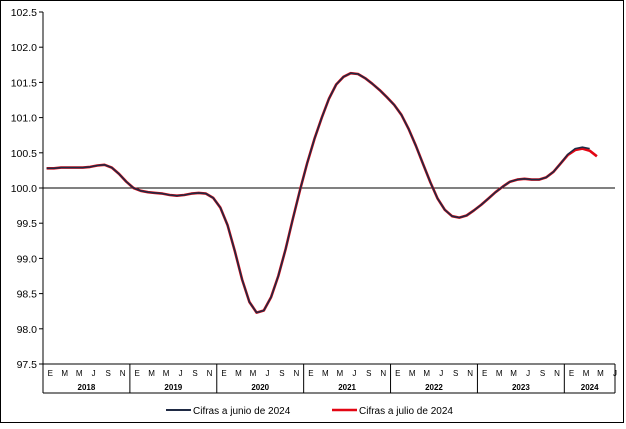 Image resolution: width=626 pixels, height=429 pixels. What do you see at coordinates (27, 365) in the screenshot?
I see `y-tick-label: 97.5` at bounding box center [27, 365].